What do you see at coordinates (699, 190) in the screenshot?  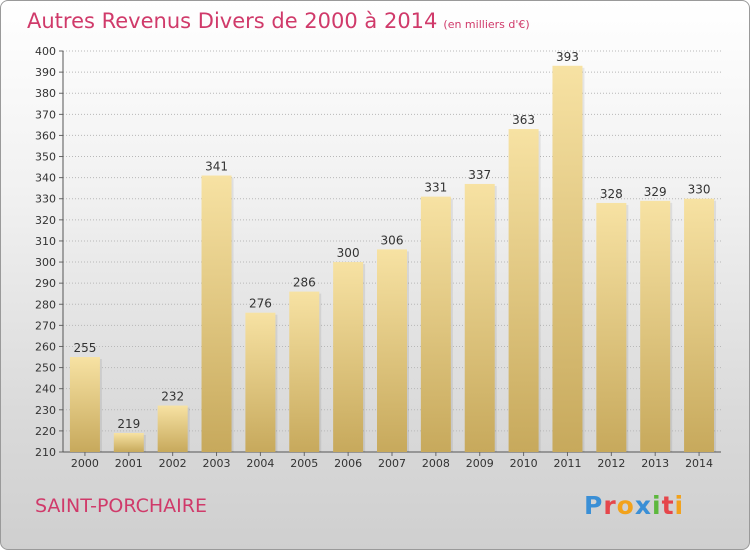 I see `bar-value-label: 330` at bounding box center [699, 190].